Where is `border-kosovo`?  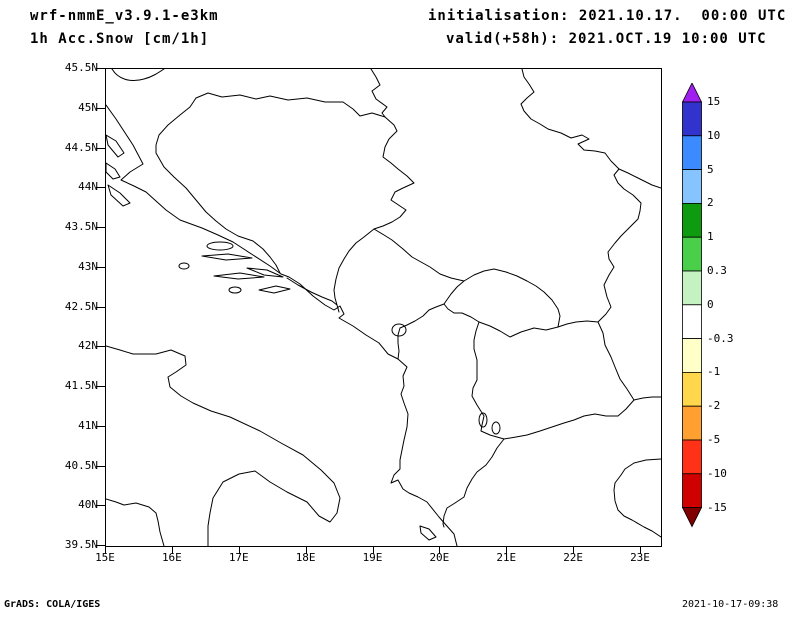 border-kosovo is located at coordinates (502, 303).